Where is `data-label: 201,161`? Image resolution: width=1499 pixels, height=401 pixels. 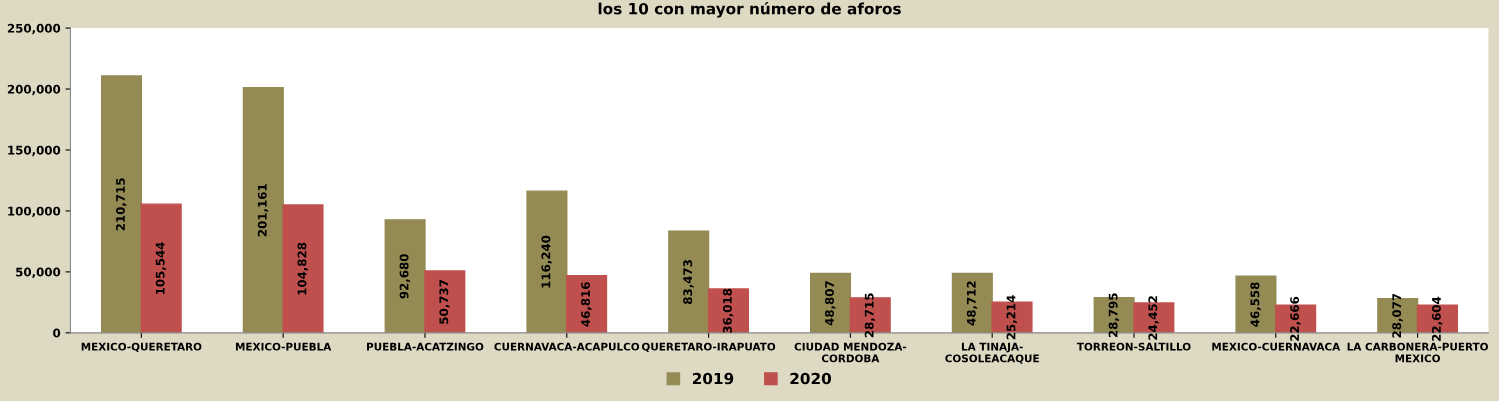
data-label: 201,161 is located at coordinates (263, 210).